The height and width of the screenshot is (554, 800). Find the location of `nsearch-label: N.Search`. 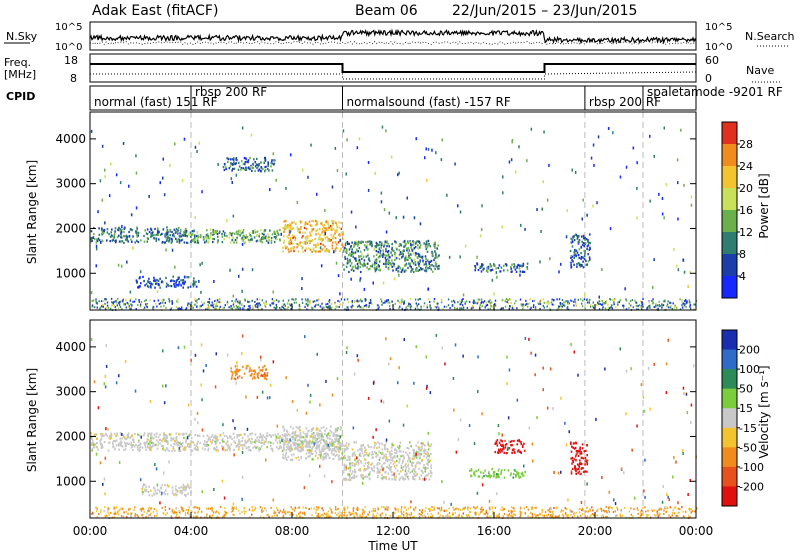

nsearch-label: N.Search is located at coordinates (770, 36).